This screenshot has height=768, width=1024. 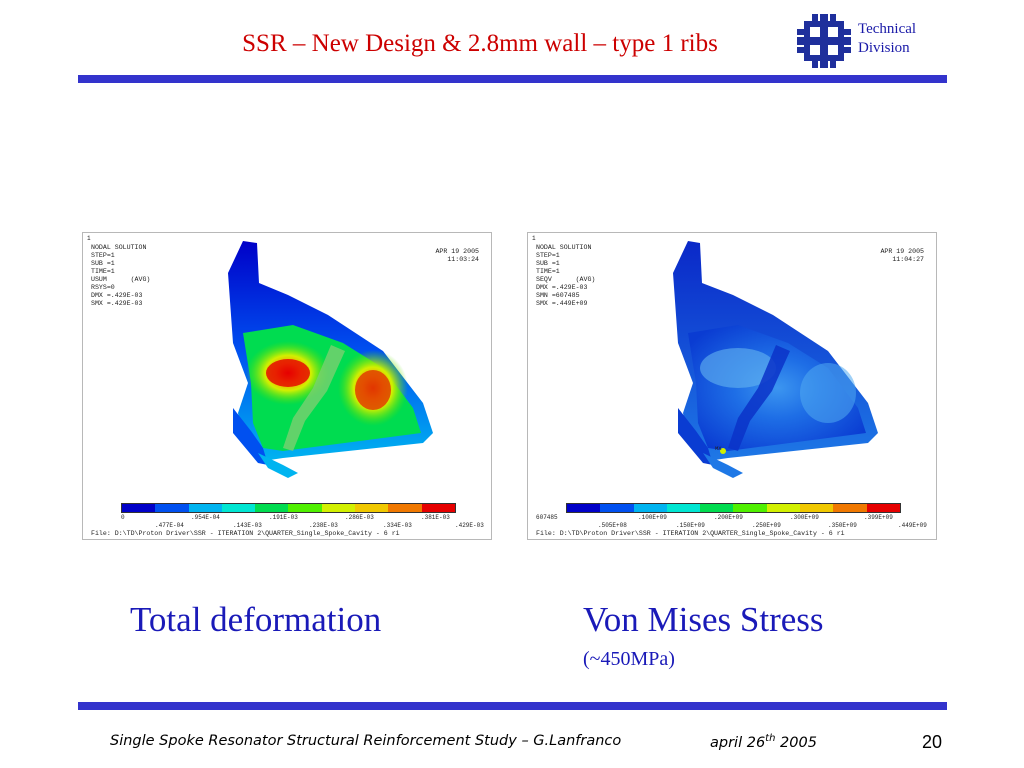 I want to click on max-marker-label: MX, so click(x=718, y=448).